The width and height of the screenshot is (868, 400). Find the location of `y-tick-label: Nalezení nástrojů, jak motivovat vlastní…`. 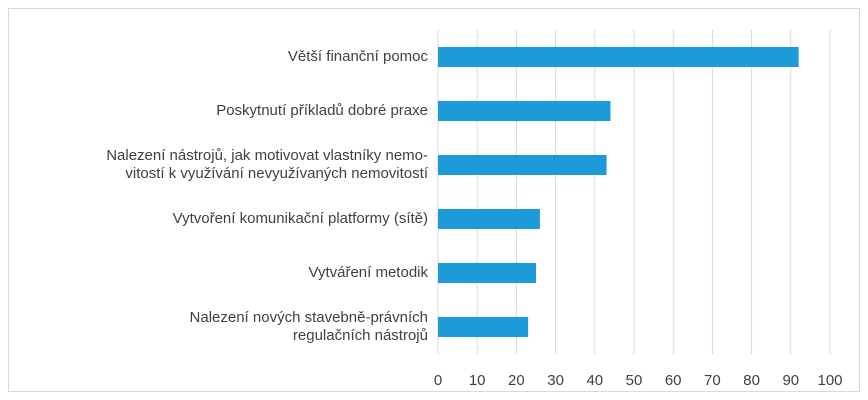

y-tick-label: Nalezení nástrojů, jak motivovat vlastní… is located at coordinates (267, 164).